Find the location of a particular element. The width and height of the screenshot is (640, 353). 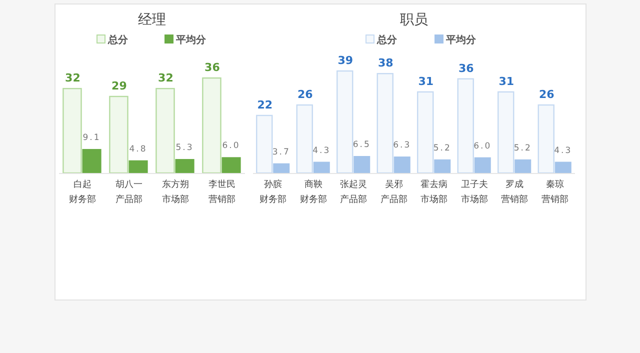

x-tick-label: 孙膑 is located at coordinates (273, 184).